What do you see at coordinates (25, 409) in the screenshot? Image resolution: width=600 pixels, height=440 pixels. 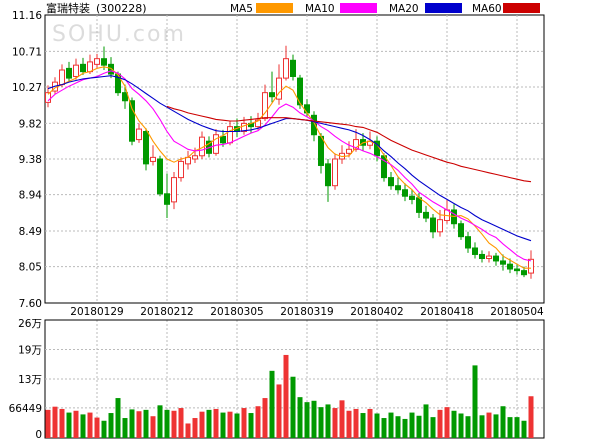 I see `volume-y-tick: 66449` at bounding box center [25, 409].